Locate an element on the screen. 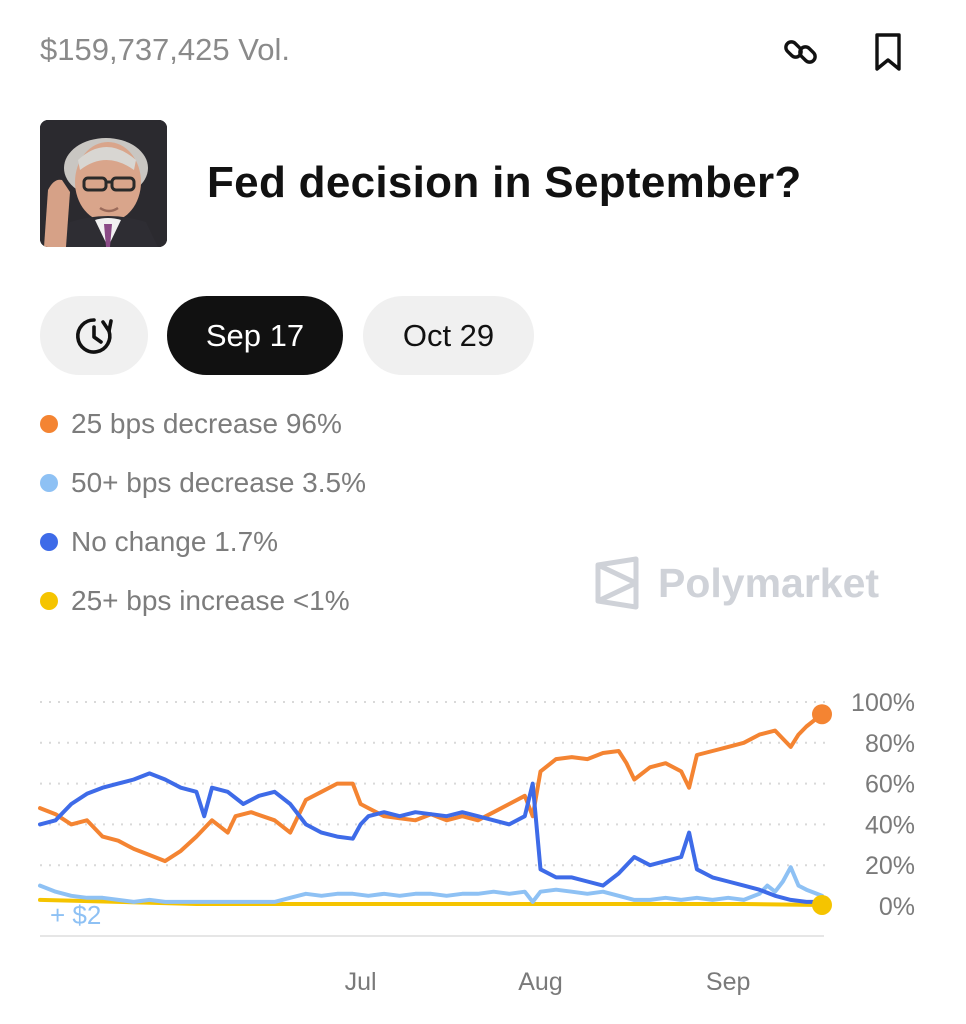  bookmark-button is located at coordinates (888, 52).